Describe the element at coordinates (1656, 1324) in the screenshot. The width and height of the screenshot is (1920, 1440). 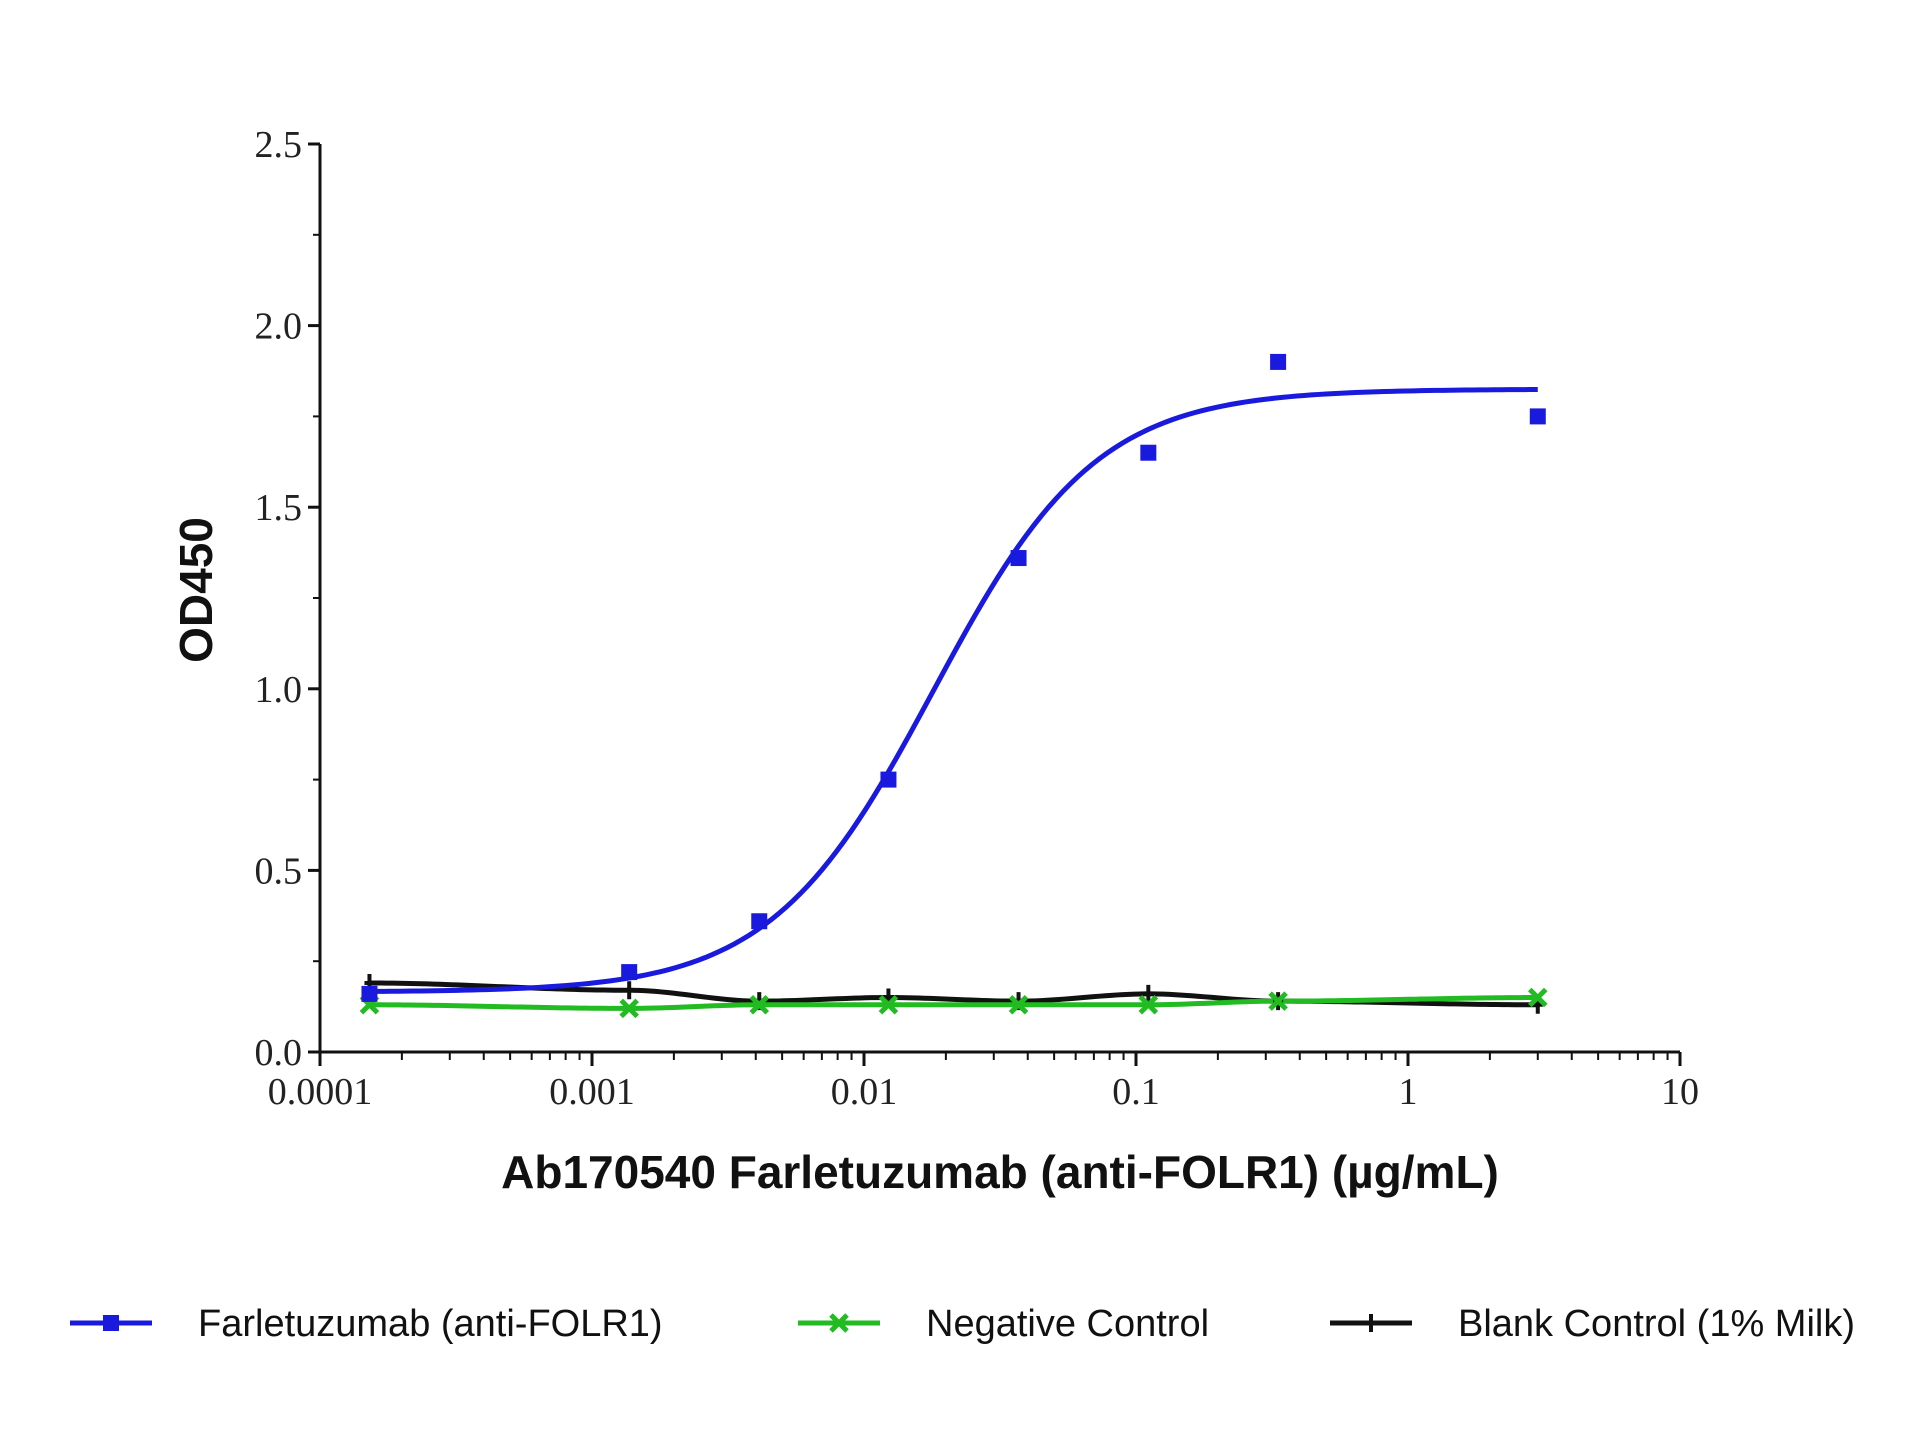
I see `legend-label: Blank Control (1% Milk)` at that location.